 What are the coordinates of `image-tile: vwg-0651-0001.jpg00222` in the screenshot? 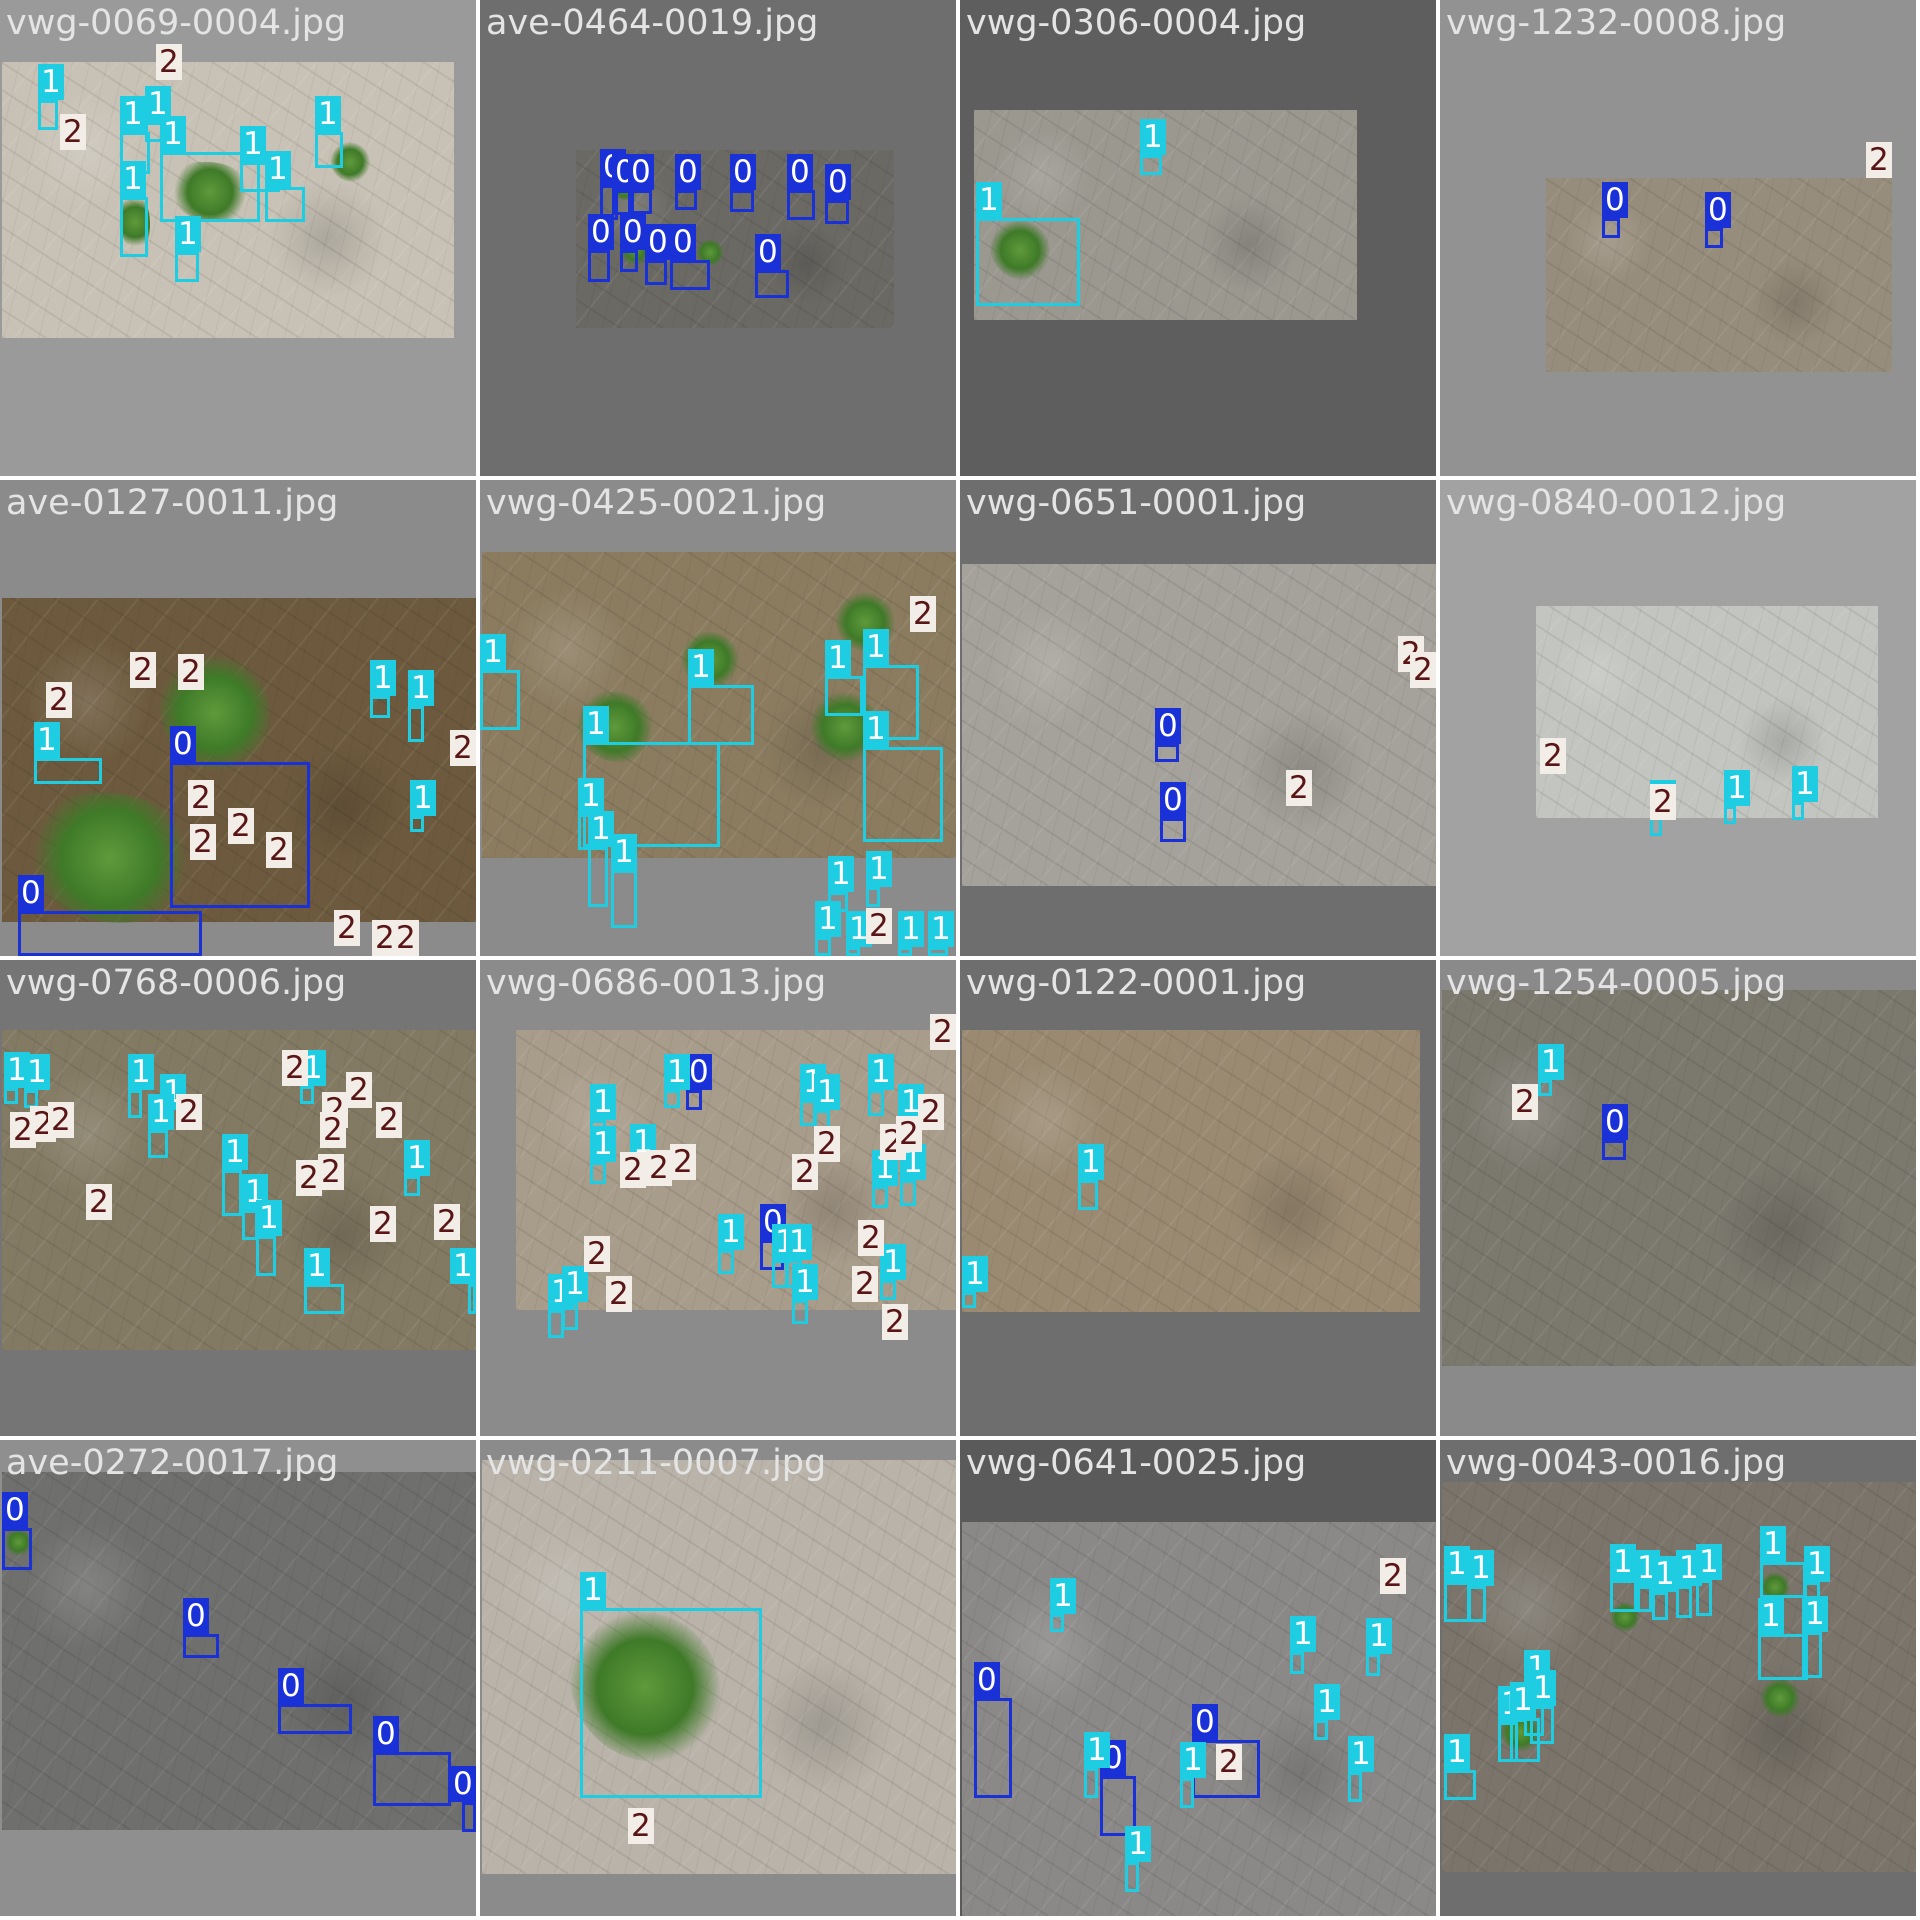 It's located at (1198, 718).